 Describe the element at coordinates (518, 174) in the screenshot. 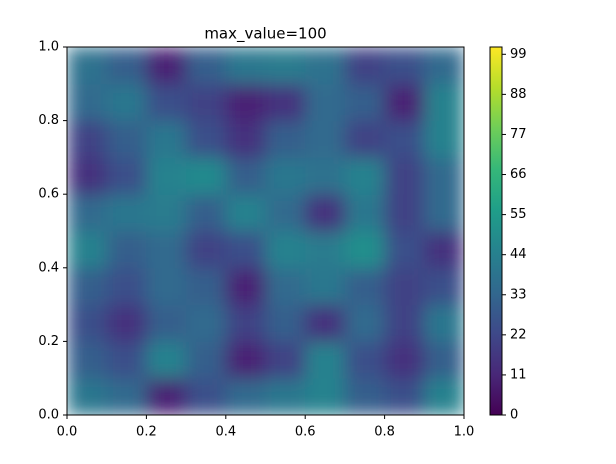

I see `colorbar-tick-label: 66` at that location.